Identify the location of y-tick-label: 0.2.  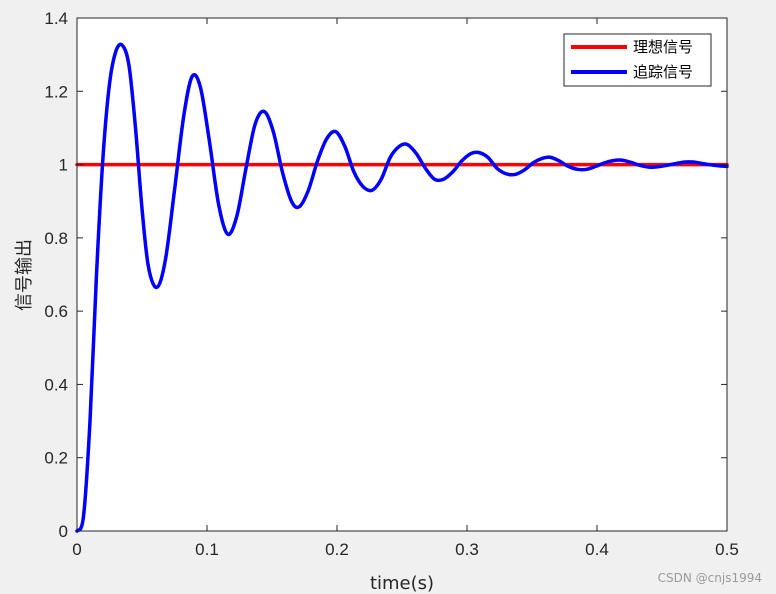
(56, 458).